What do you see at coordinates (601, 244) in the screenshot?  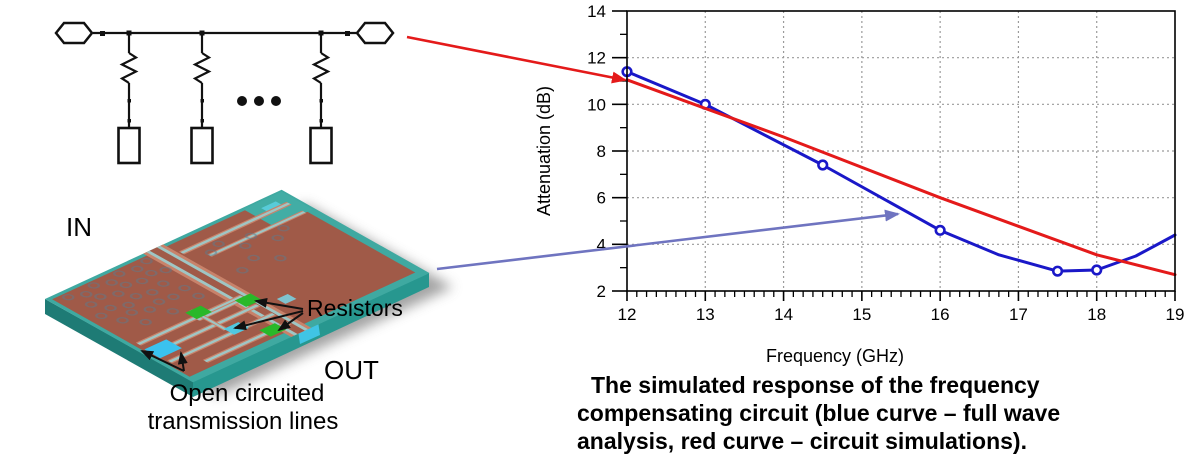 I see `y-tick-label: 4` at bounding box center [601, 244].